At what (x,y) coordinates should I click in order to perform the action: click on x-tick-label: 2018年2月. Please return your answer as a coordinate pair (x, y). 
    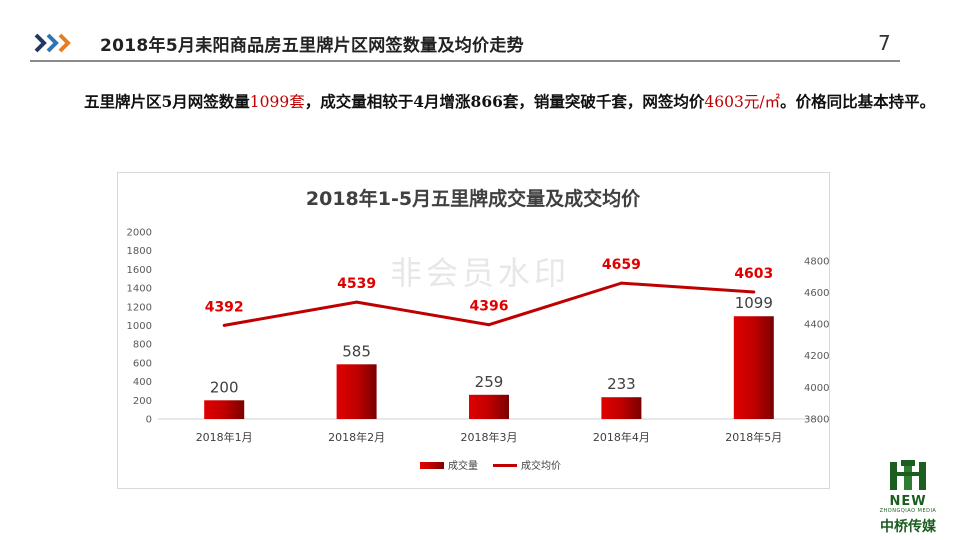
    Looking at the image, I should click on (356, 437).